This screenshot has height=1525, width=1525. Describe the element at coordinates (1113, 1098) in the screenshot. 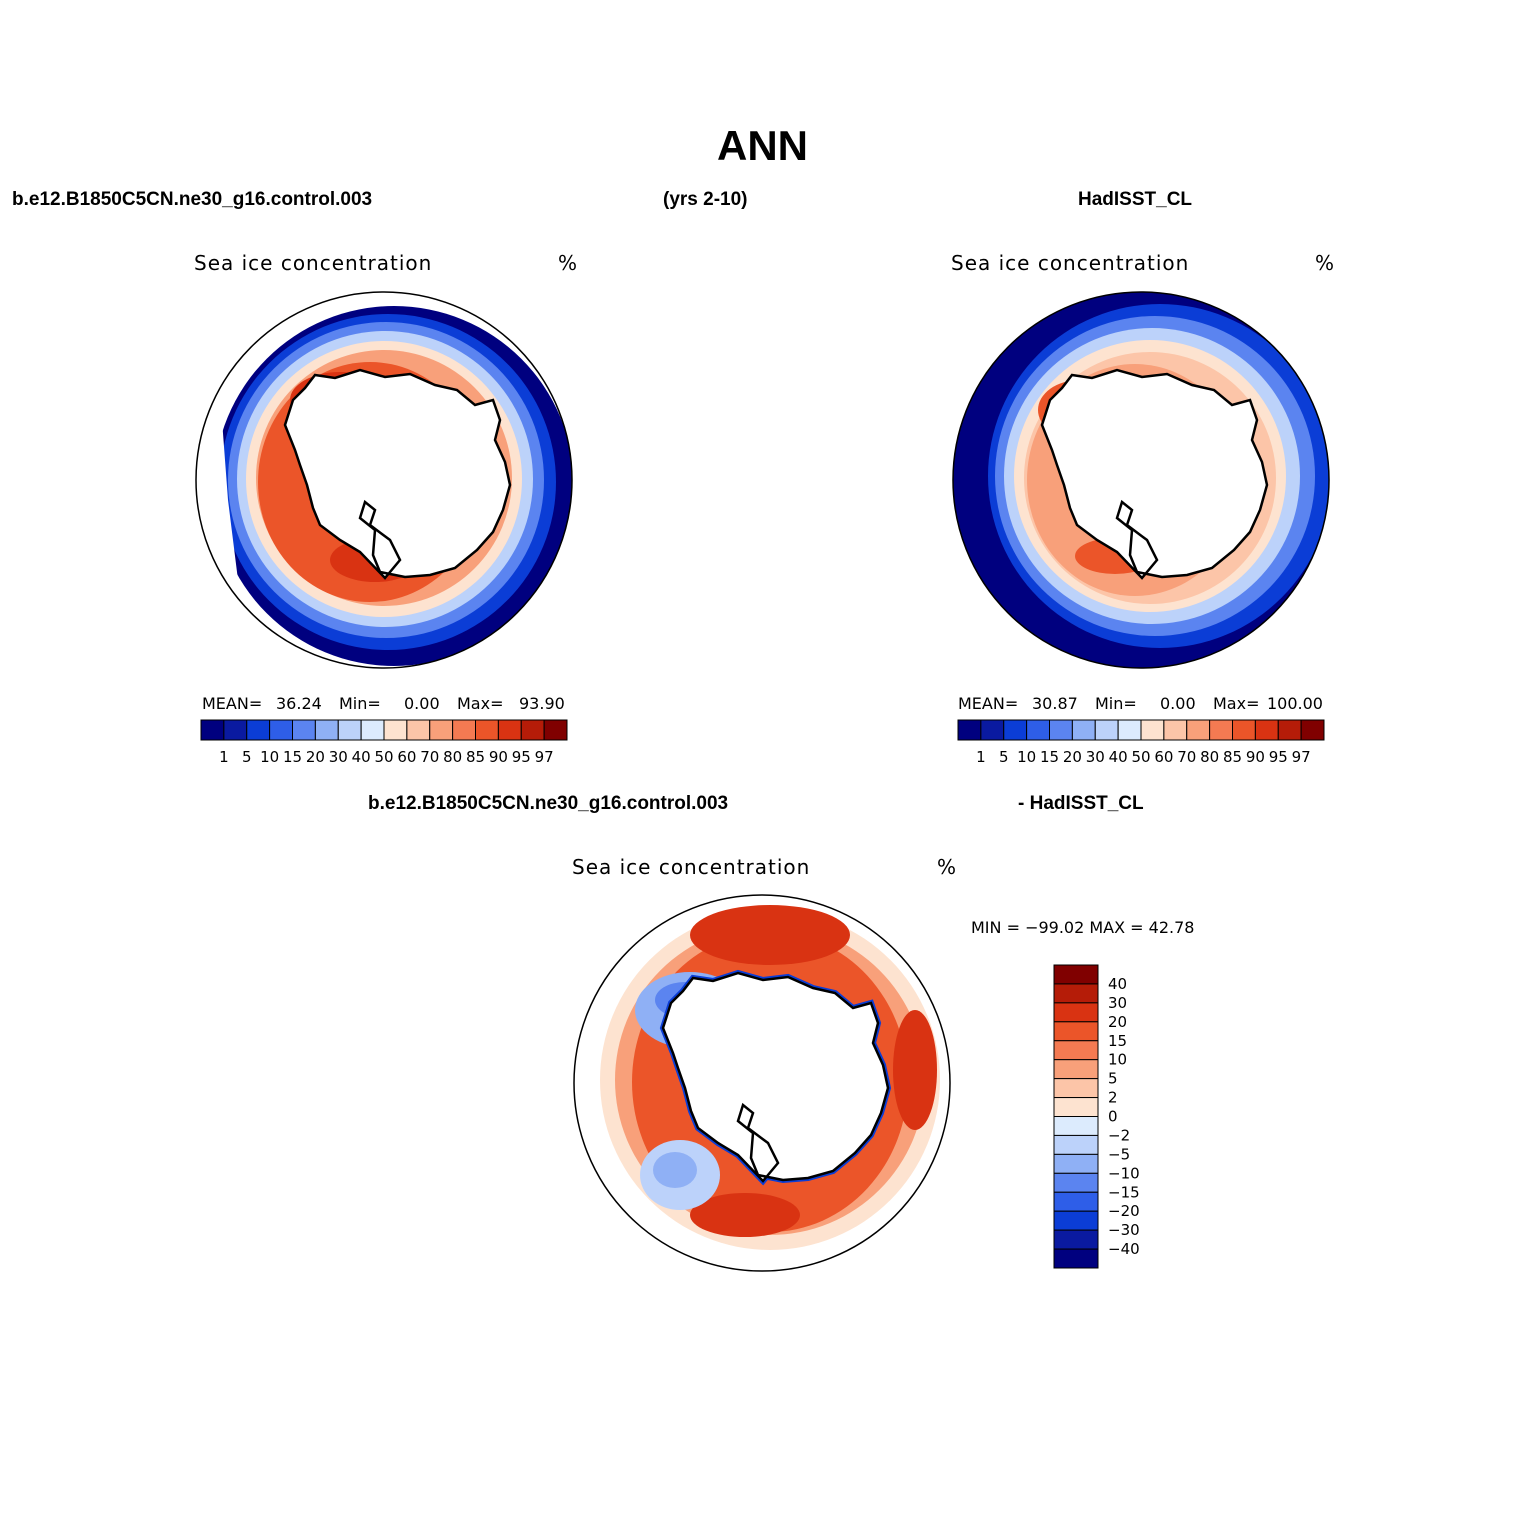

I see `diff-colorbar-label: 2` at that location.